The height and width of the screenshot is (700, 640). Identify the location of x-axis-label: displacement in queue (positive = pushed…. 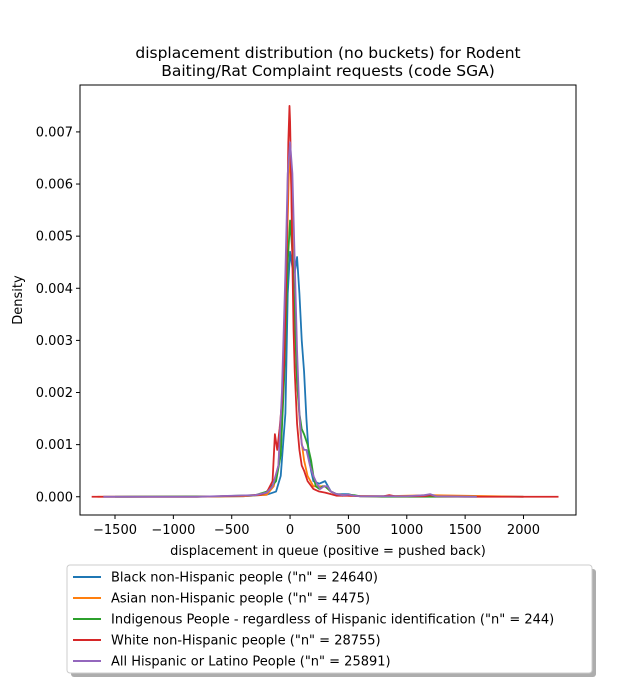
(328, 551).